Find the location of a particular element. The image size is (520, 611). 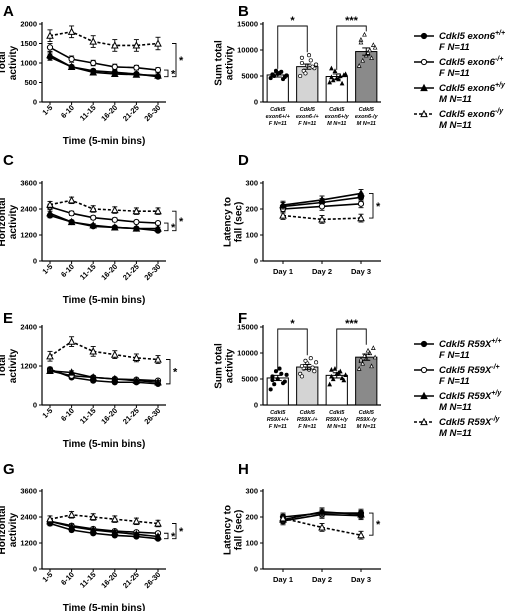

legend-entry: Cdkl5 R59X-/yM N=11 is located at coordinates (457, 427).